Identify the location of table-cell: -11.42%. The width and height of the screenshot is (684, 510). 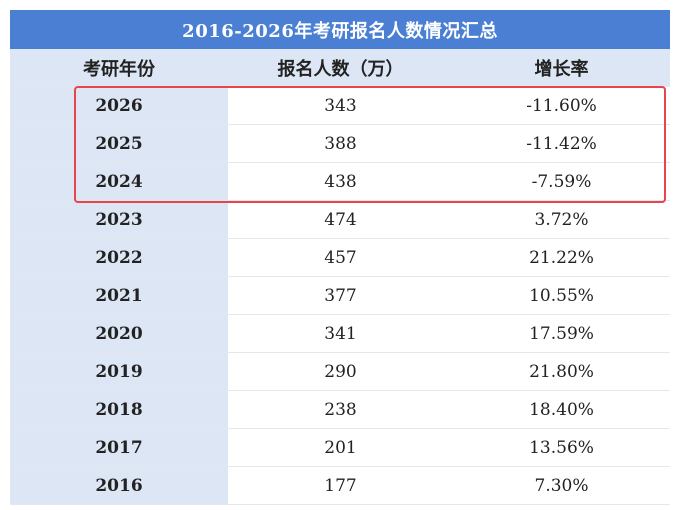
(562, 143).